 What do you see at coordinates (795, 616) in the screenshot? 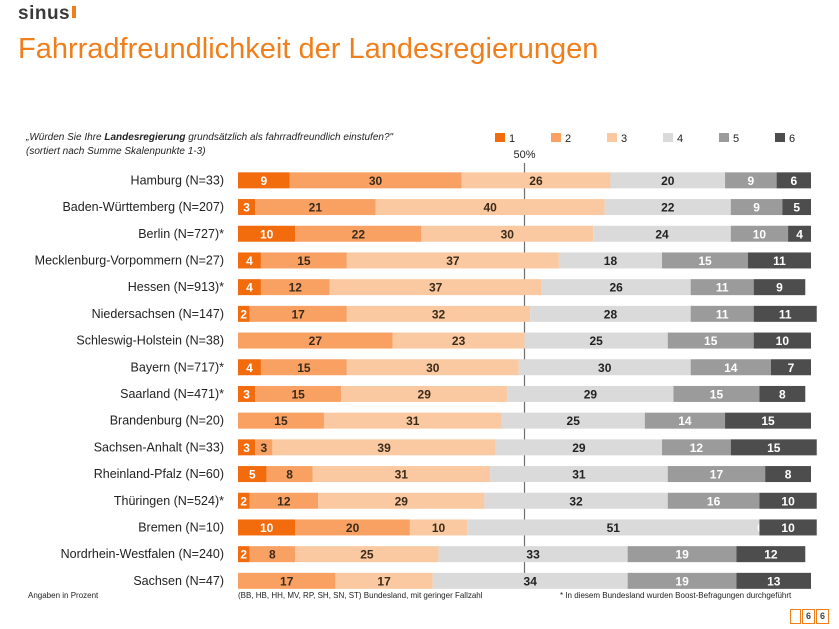
I see `page-box` at bounding box center [795, 616].